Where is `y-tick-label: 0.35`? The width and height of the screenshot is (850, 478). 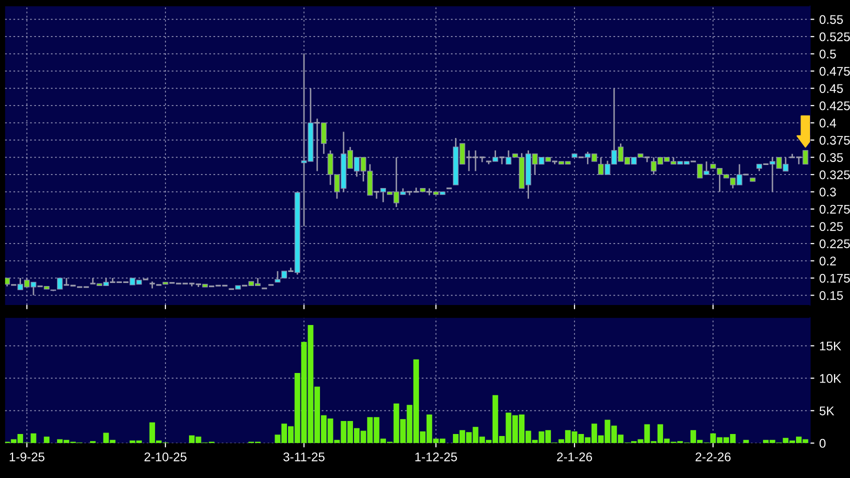 y-tick-label: 0.35 is located at coordinates (831, 157).